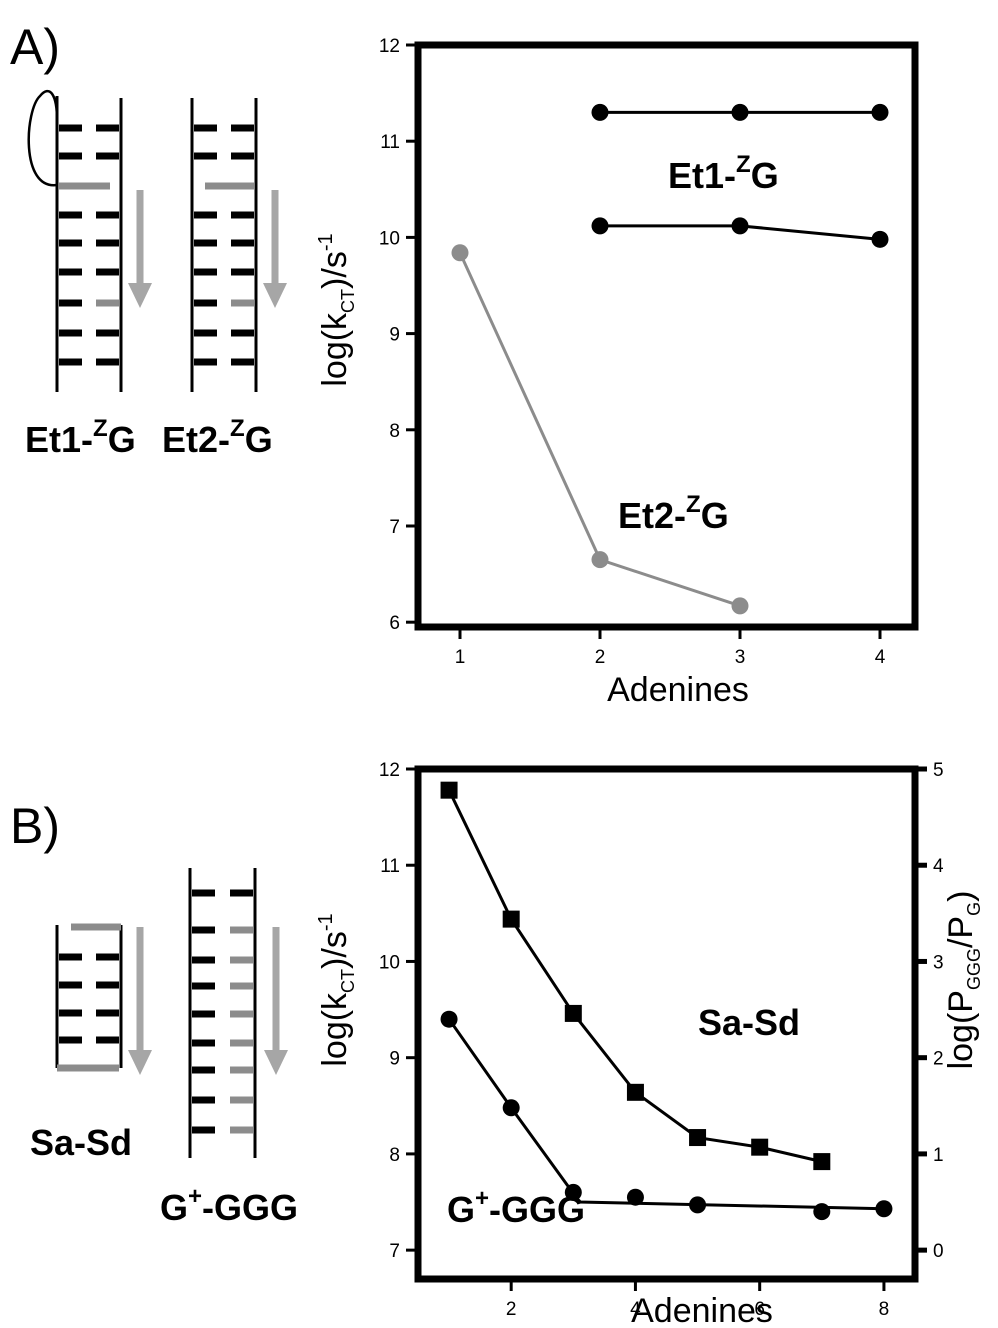 This screenshot has height=1328, width=998. Describe the element at coordinates (938, 770) in the screenshot. I see `y2-tick-label: 5` at that location.